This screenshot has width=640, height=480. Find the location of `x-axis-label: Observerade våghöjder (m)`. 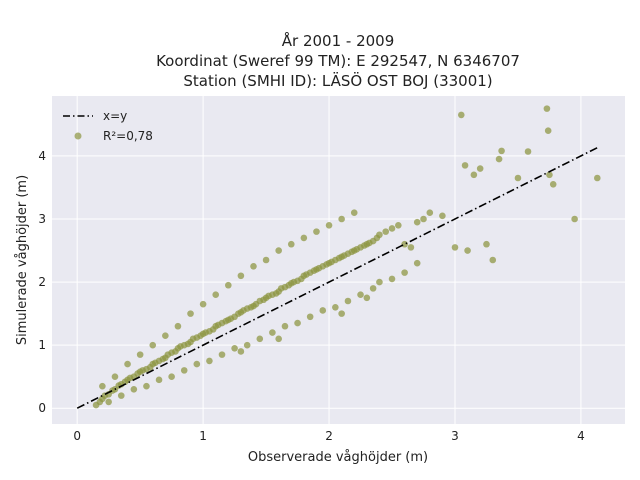

x-axis-label: Observerade våghöjder (m) is located at coordinates (338, 457).